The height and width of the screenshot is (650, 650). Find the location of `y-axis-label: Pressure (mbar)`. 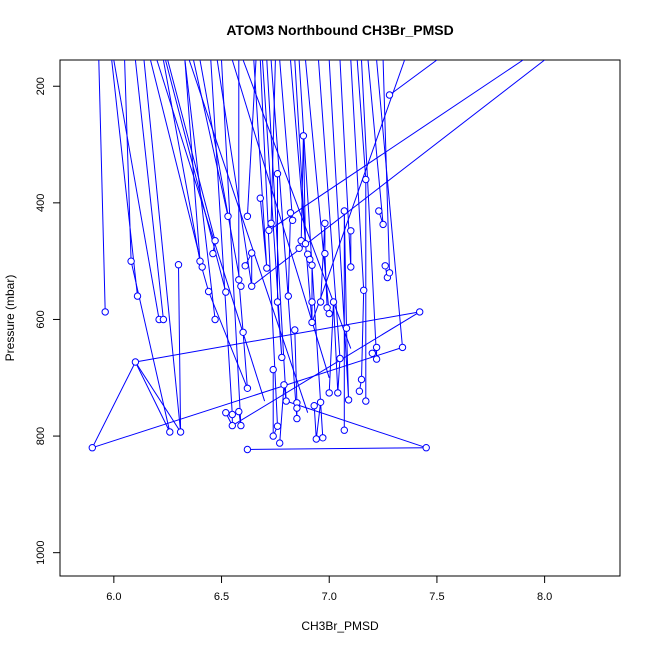

y-axis-label: Pressure (mbar) is located at coordinates (10, 318).